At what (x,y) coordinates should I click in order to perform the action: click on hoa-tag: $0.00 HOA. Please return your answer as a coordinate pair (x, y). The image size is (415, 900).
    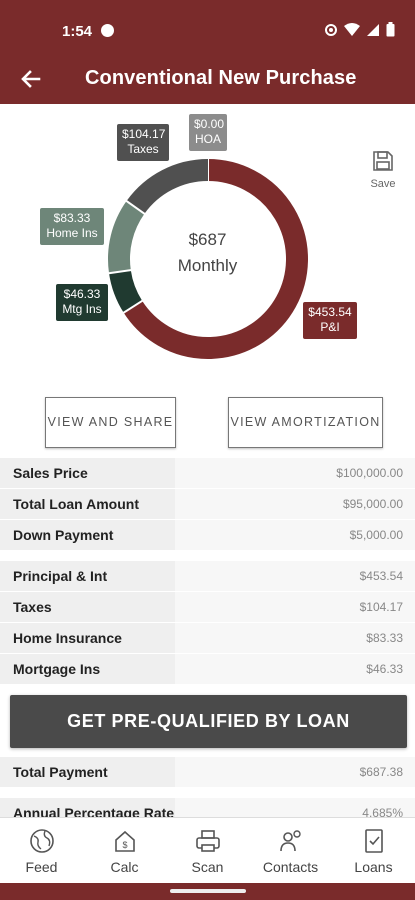
    Looking at the image, I should click on (208, 132).